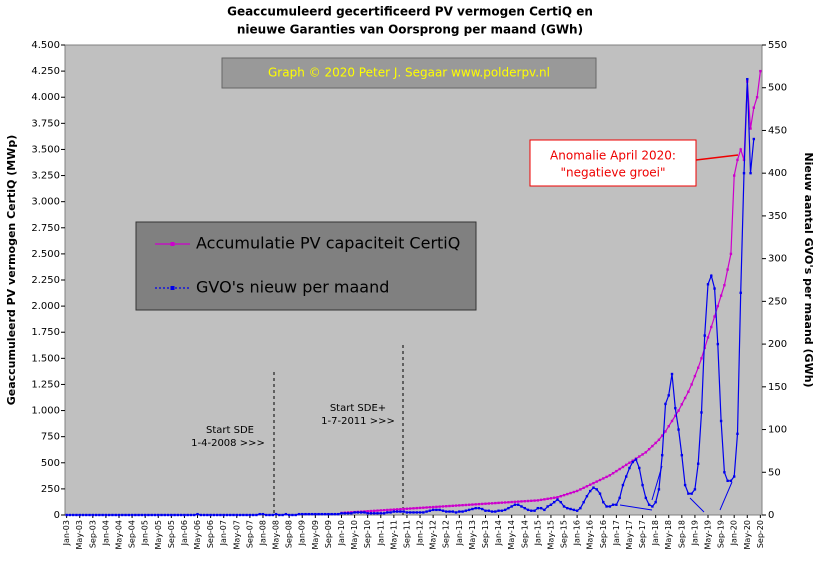 This screenshot has height=561, width=821. What do you see at coordinates (249, 534) in the screenshot?
I see `x-tick-label: Sep-07` at bounding box center [249, 534].